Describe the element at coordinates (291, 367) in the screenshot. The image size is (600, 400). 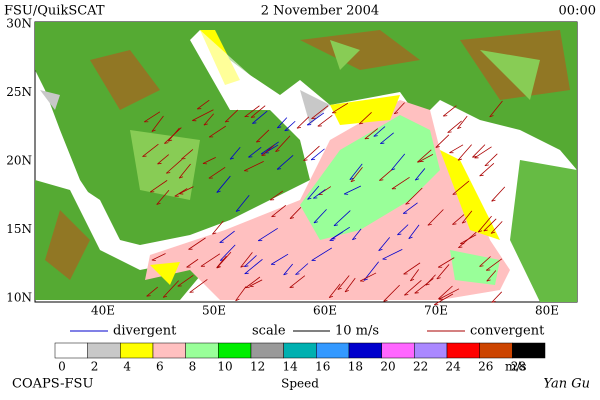
I see `colorbar-tick: 14` at that location.